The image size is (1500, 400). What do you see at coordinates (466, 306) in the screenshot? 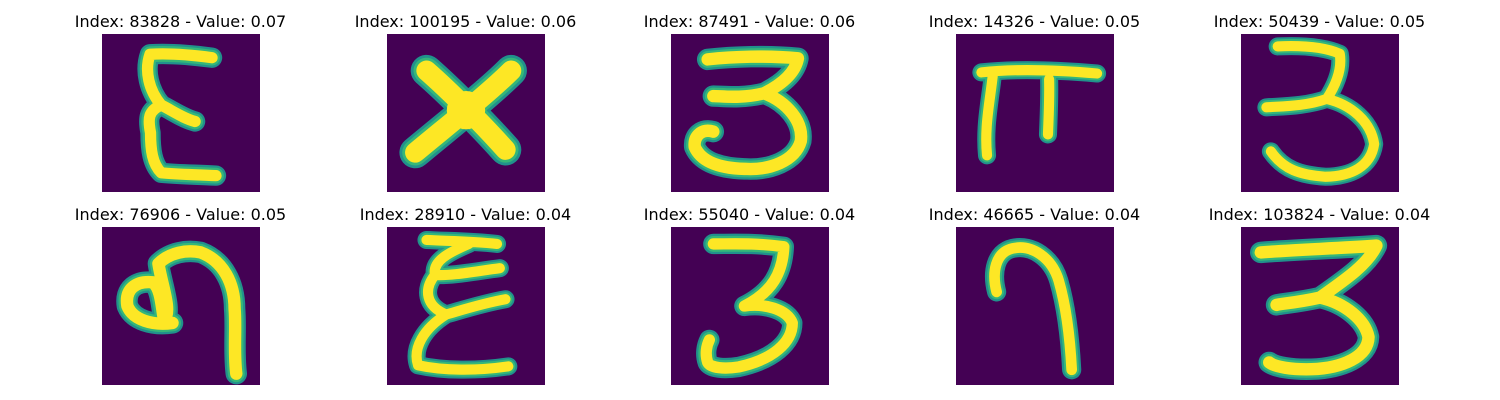
I see `glyph-epsilon-tall-image` at bounding box center [466, 306].